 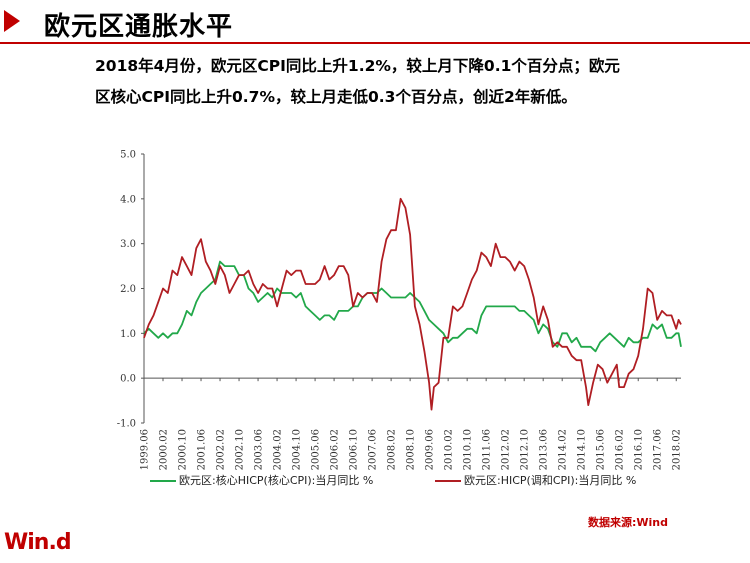 I want to click on x-tick-label: 2015.06, so click(x=601, y=449).